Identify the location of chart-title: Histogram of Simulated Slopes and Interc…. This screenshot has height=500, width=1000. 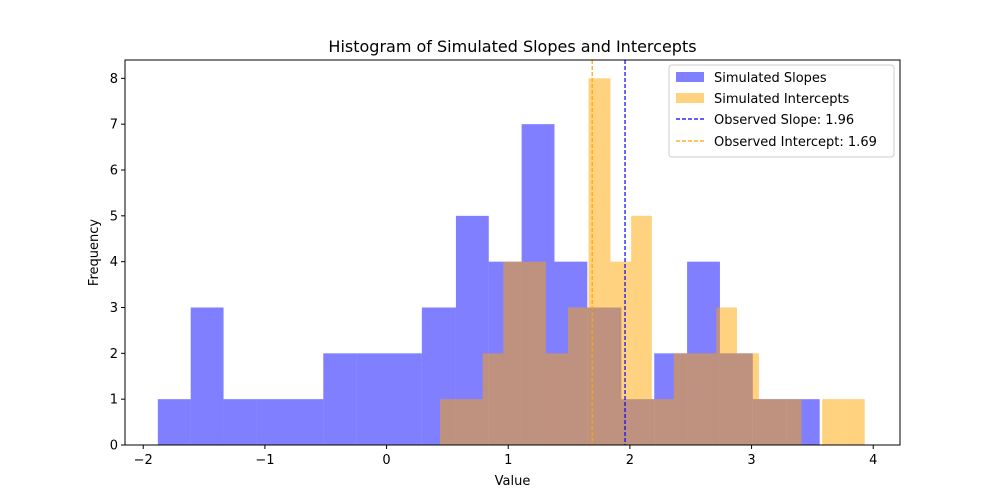
(512, 46).